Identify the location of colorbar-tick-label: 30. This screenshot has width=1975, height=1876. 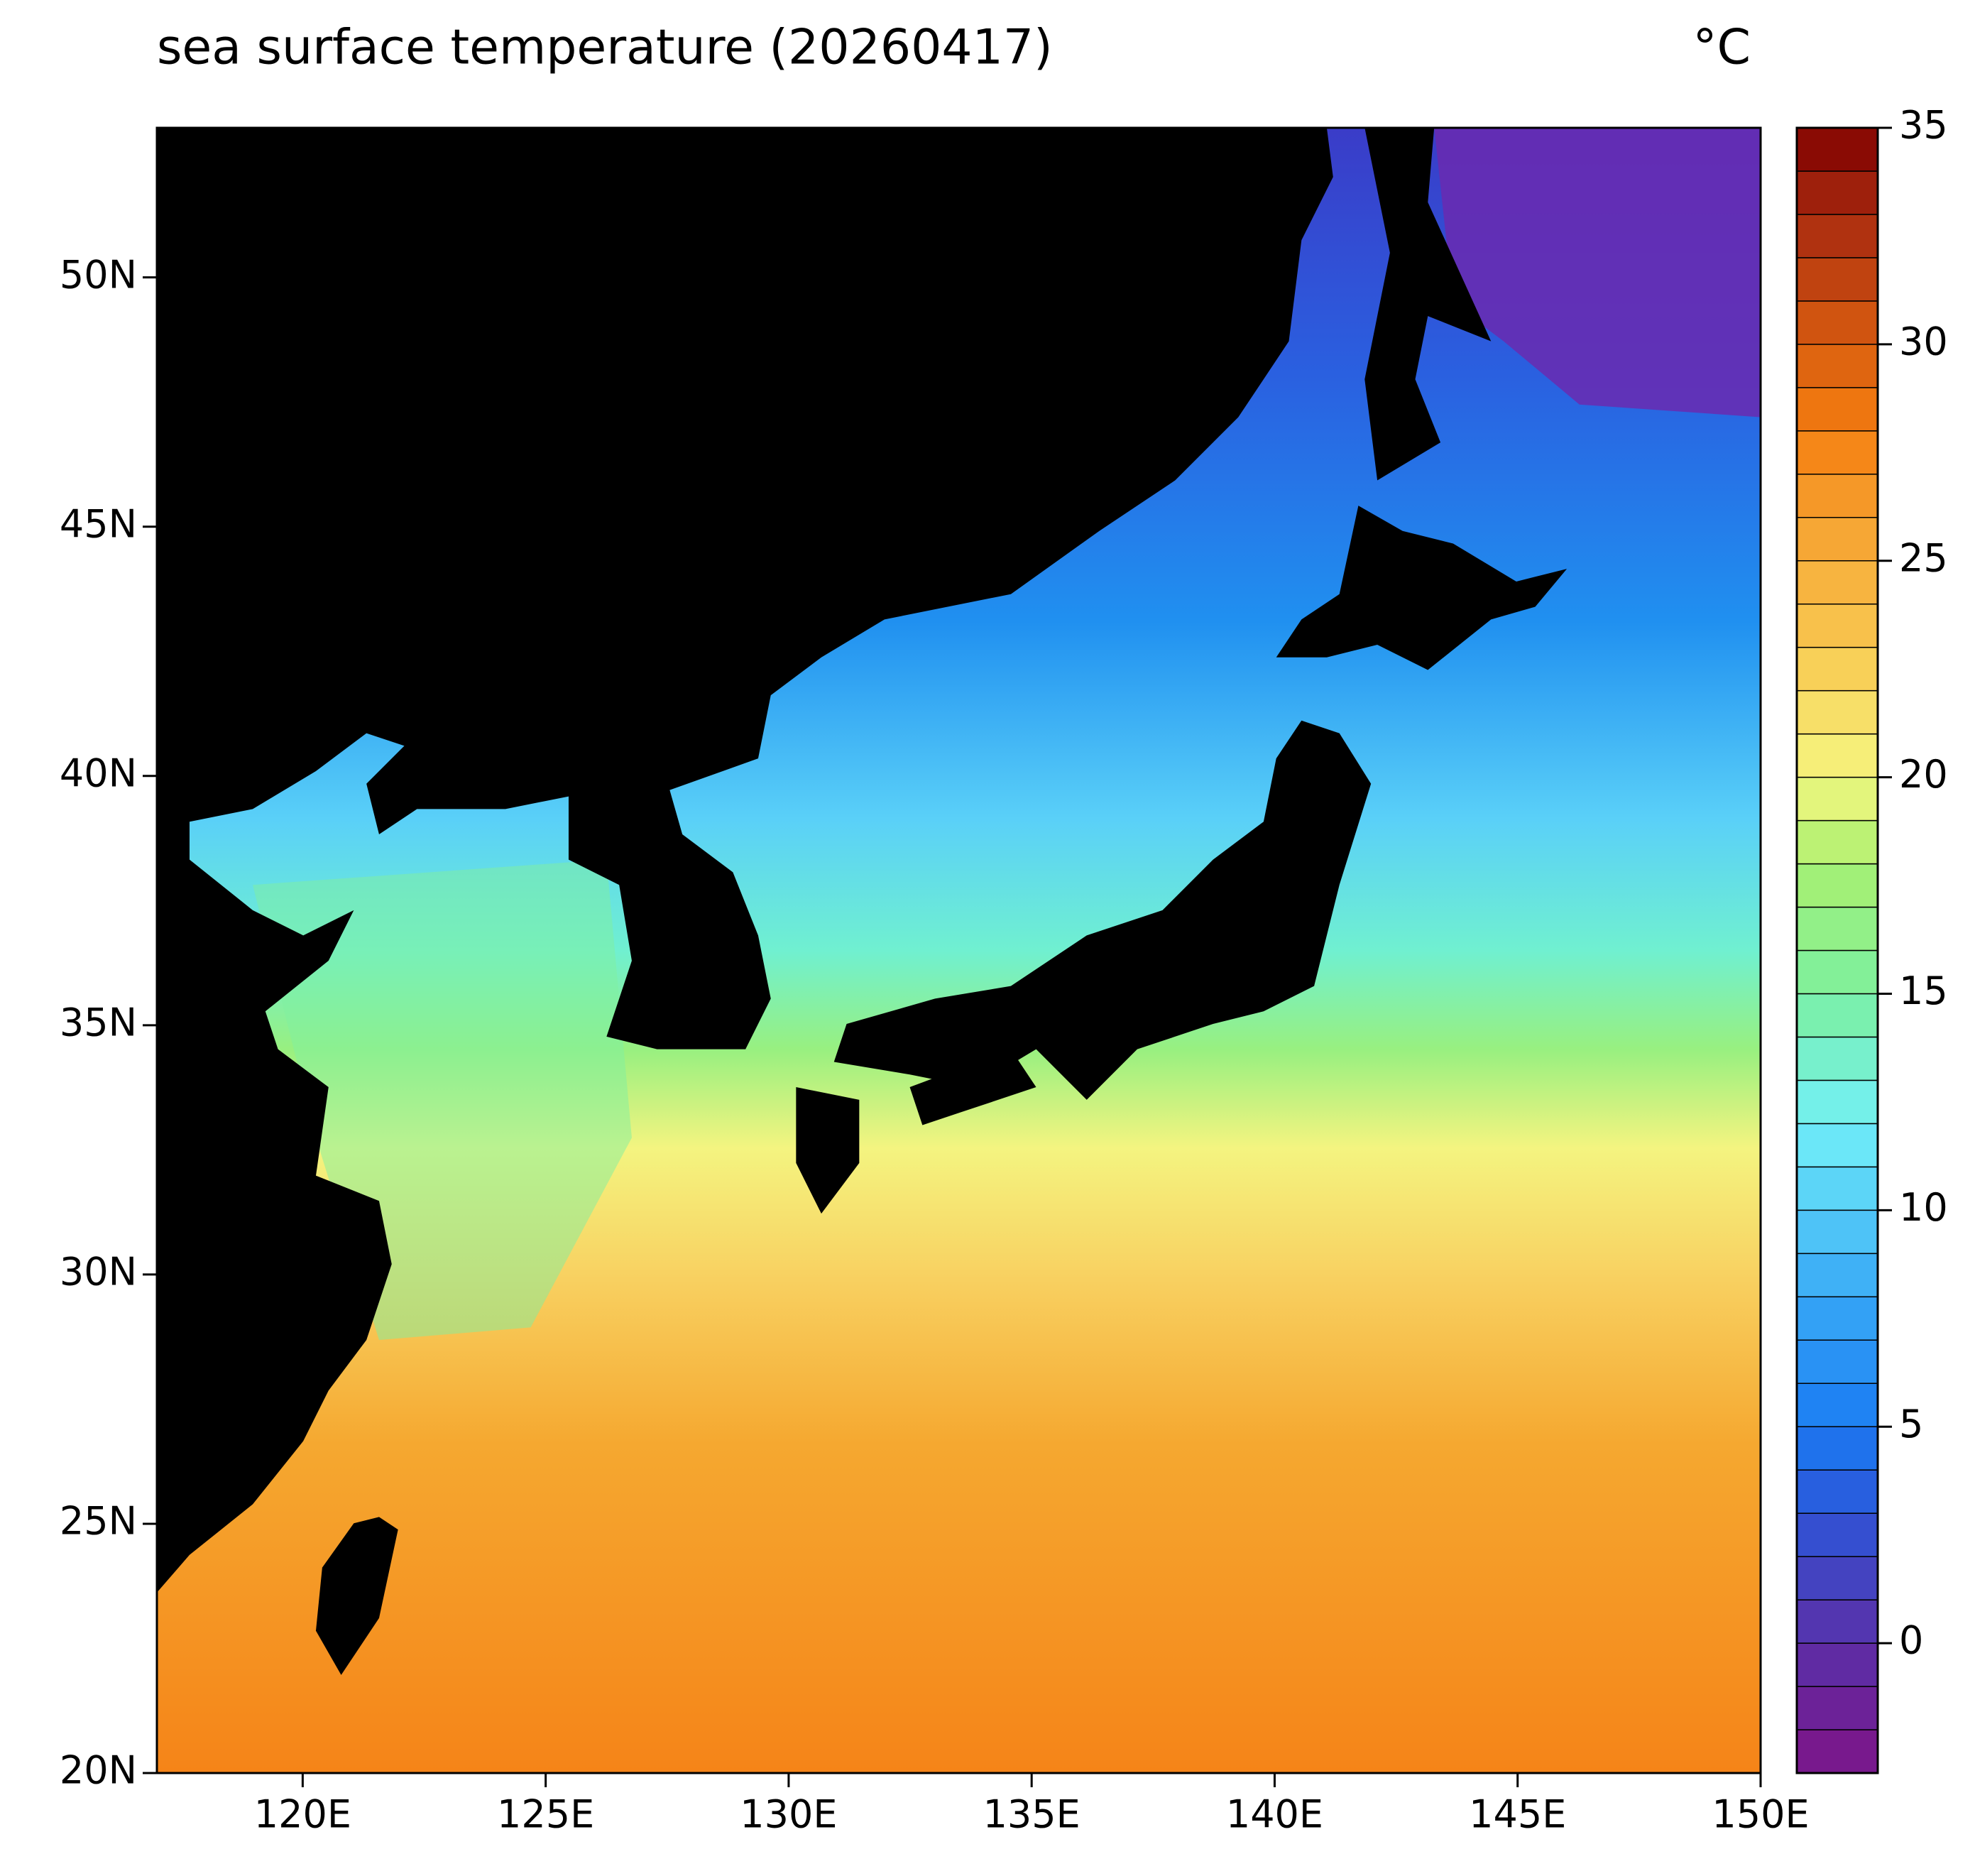
(1923, 342).